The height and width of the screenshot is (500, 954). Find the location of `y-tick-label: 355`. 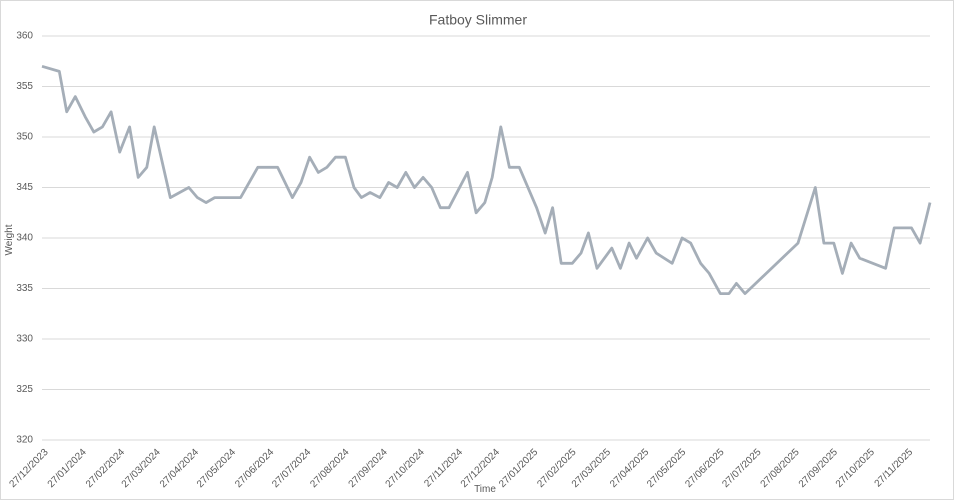

y-tick-label: 355 is located at coordinates (24, 86).